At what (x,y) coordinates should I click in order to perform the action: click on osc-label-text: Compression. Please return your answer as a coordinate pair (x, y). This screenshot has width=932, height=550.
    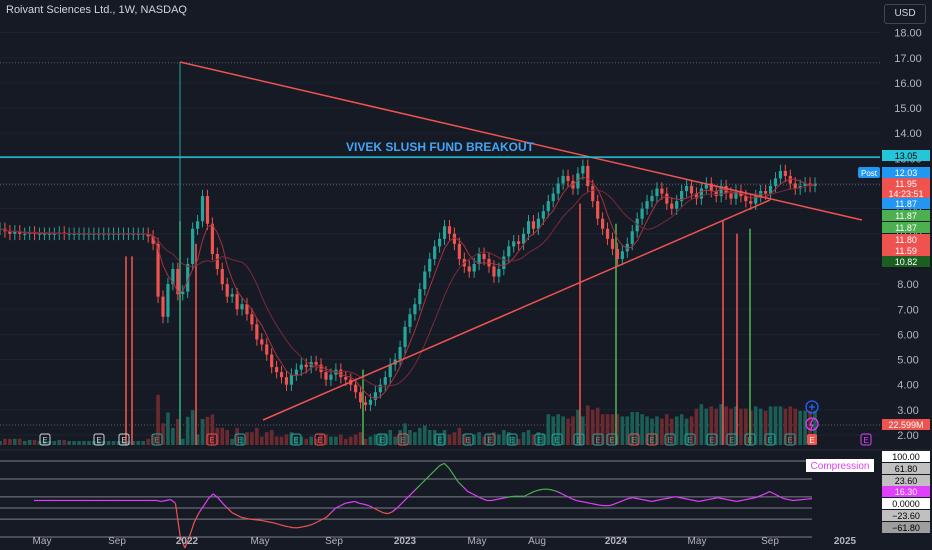
    Looking at the image, I should click on (840, 466).